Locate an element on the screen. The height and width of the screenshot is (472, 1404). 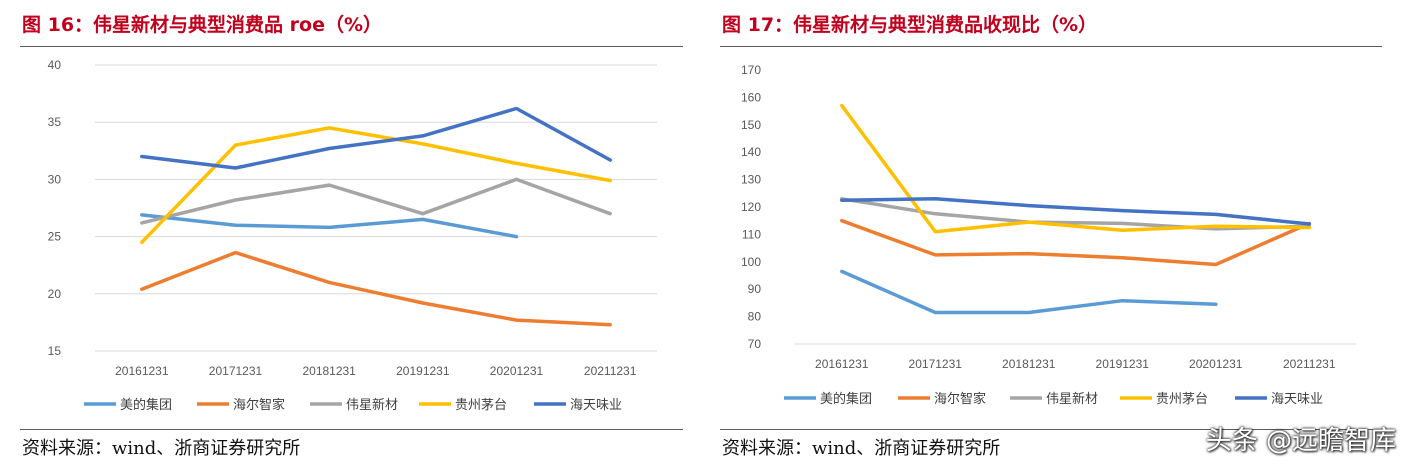
y-tick-label: 25 is located at coordinates (55, 237).